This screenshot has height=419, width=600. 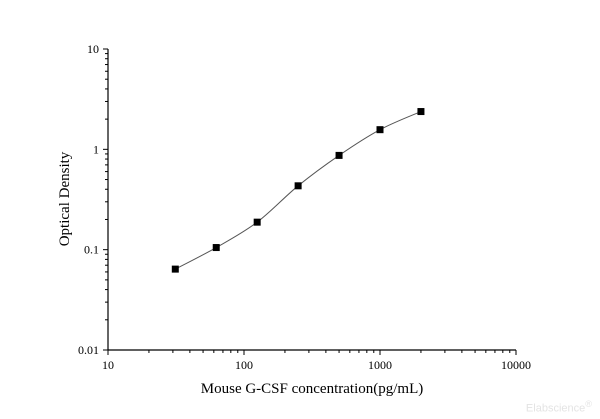 What do you see at coordinates (91, 250) in the screenshot?
I see `y-tick-label: 0.1` at bounding box center [91, 250].